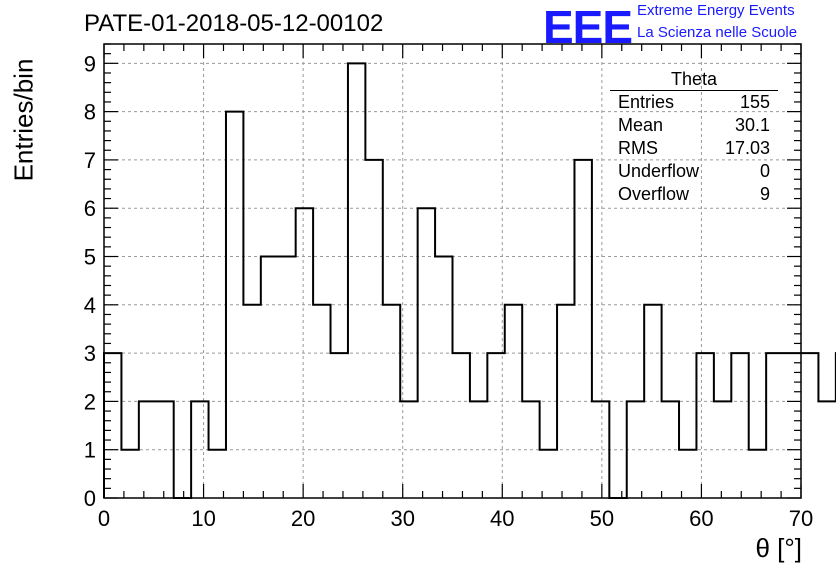 The width and height of the screenshot is (836, 572). I want to click on histogram-title: PATE-01-2018-05-12-00102, so click(234, 23).